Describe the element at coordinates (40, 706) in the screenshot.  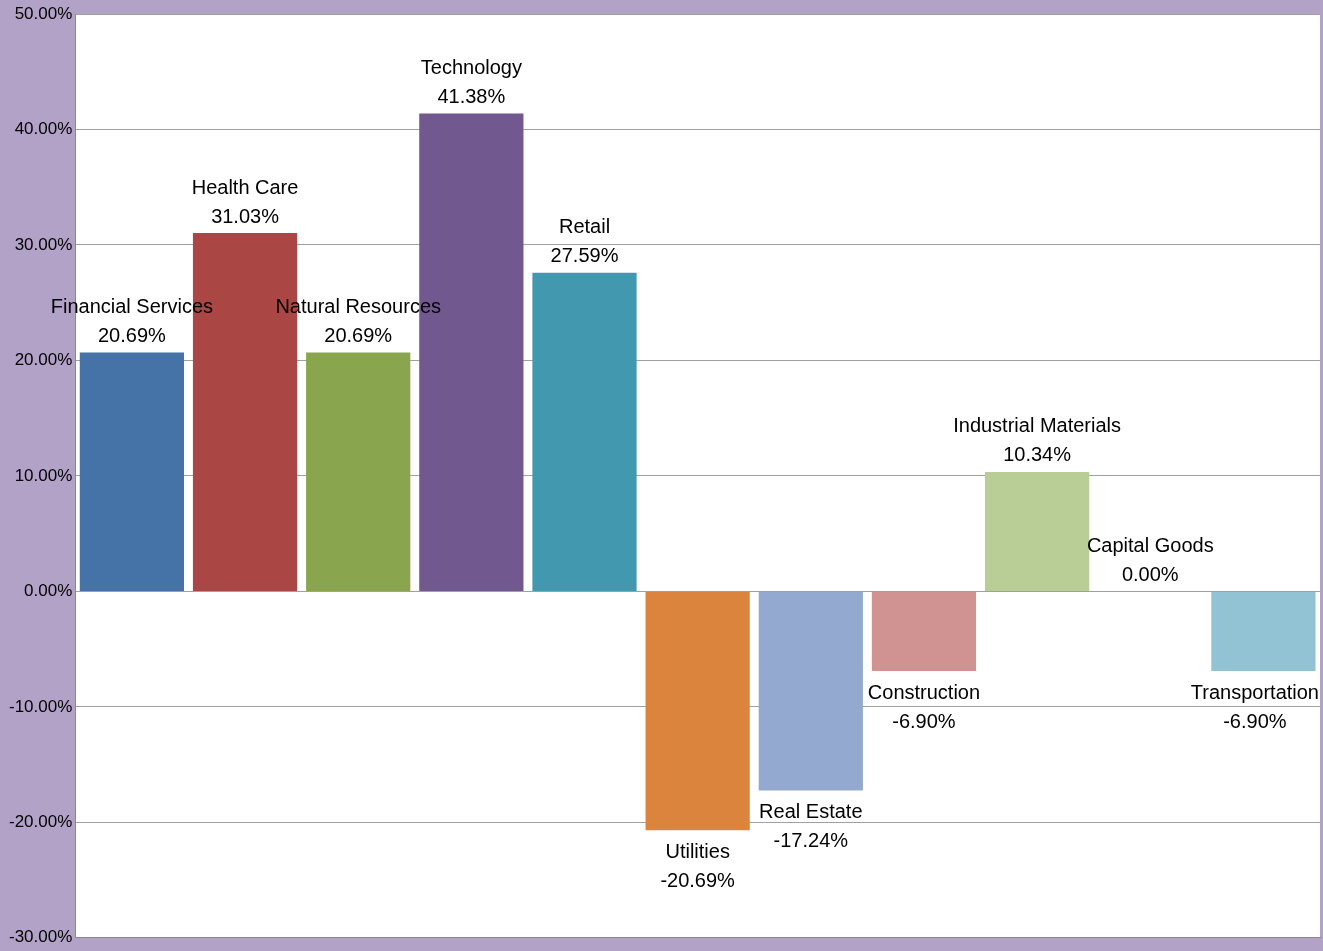
I see `y-tick-label: -10.00%` at that location.